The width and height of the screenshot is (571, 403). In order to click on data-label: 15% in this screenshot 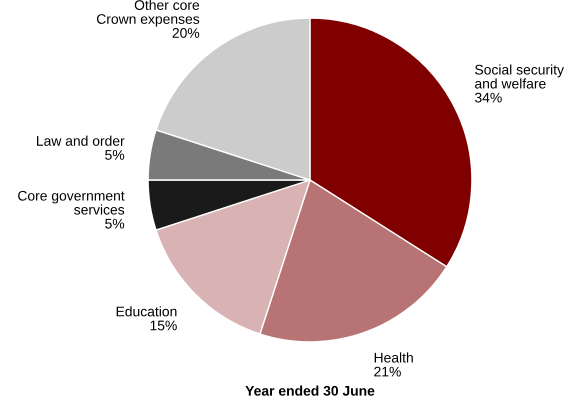, I will do `click(163, 325)`.